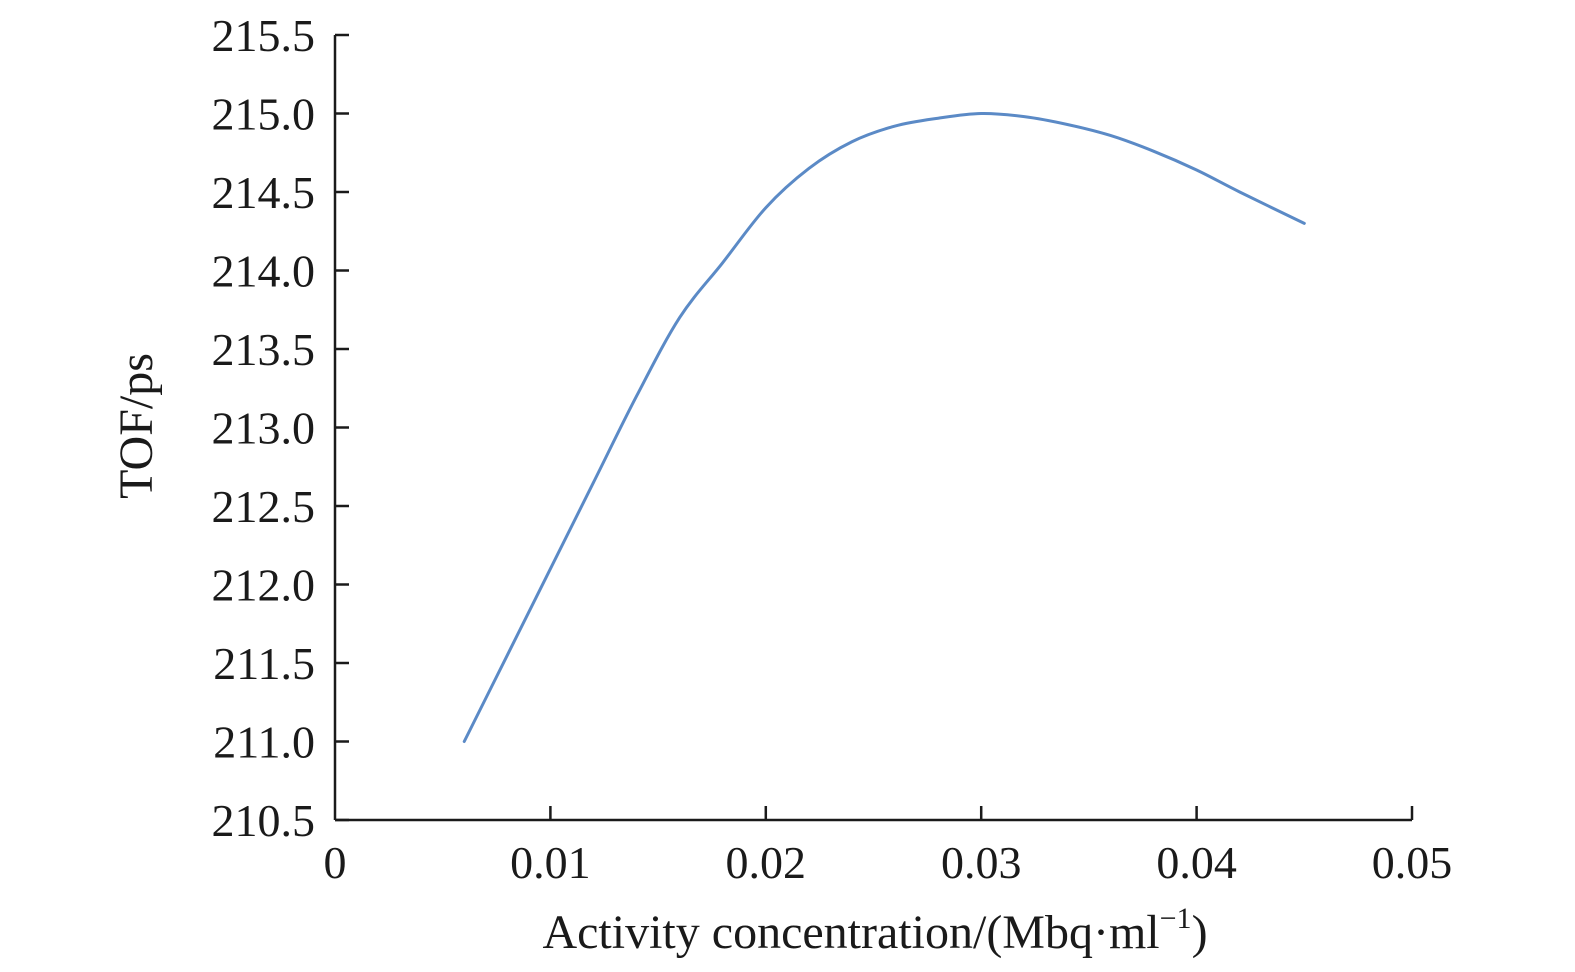 The width and height of the screenshot is (1575, 972). Describe the element at coordinates (1412, 862) in the screenshot. I see `x-tick-label: 0.05` at that location.